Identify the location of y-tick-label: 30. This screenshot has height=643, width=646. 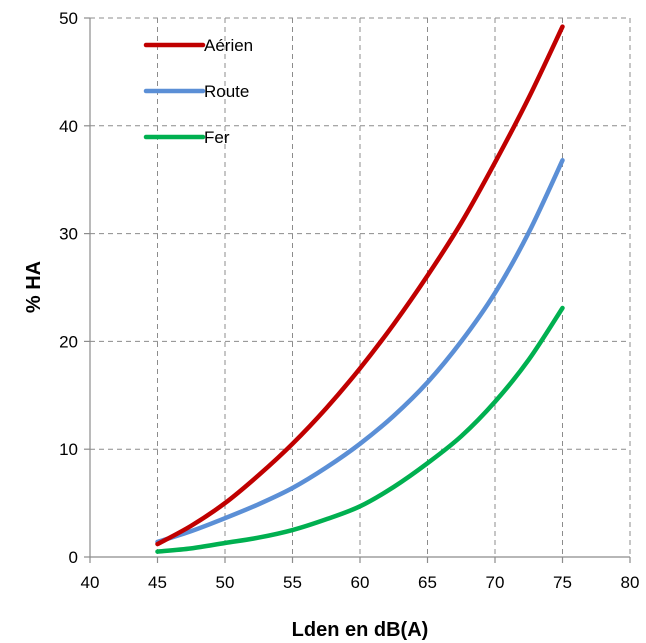
(68, 234).